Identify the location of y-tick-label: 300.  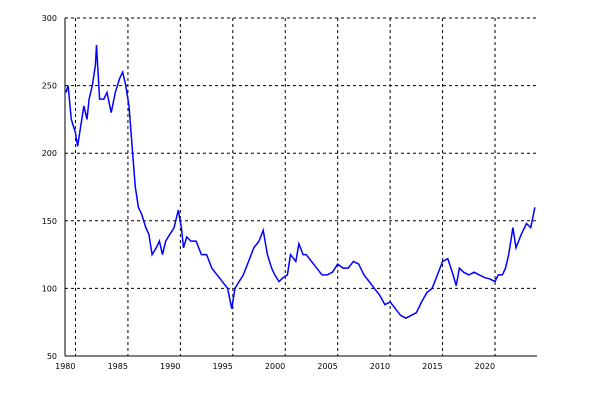
(49, 18).